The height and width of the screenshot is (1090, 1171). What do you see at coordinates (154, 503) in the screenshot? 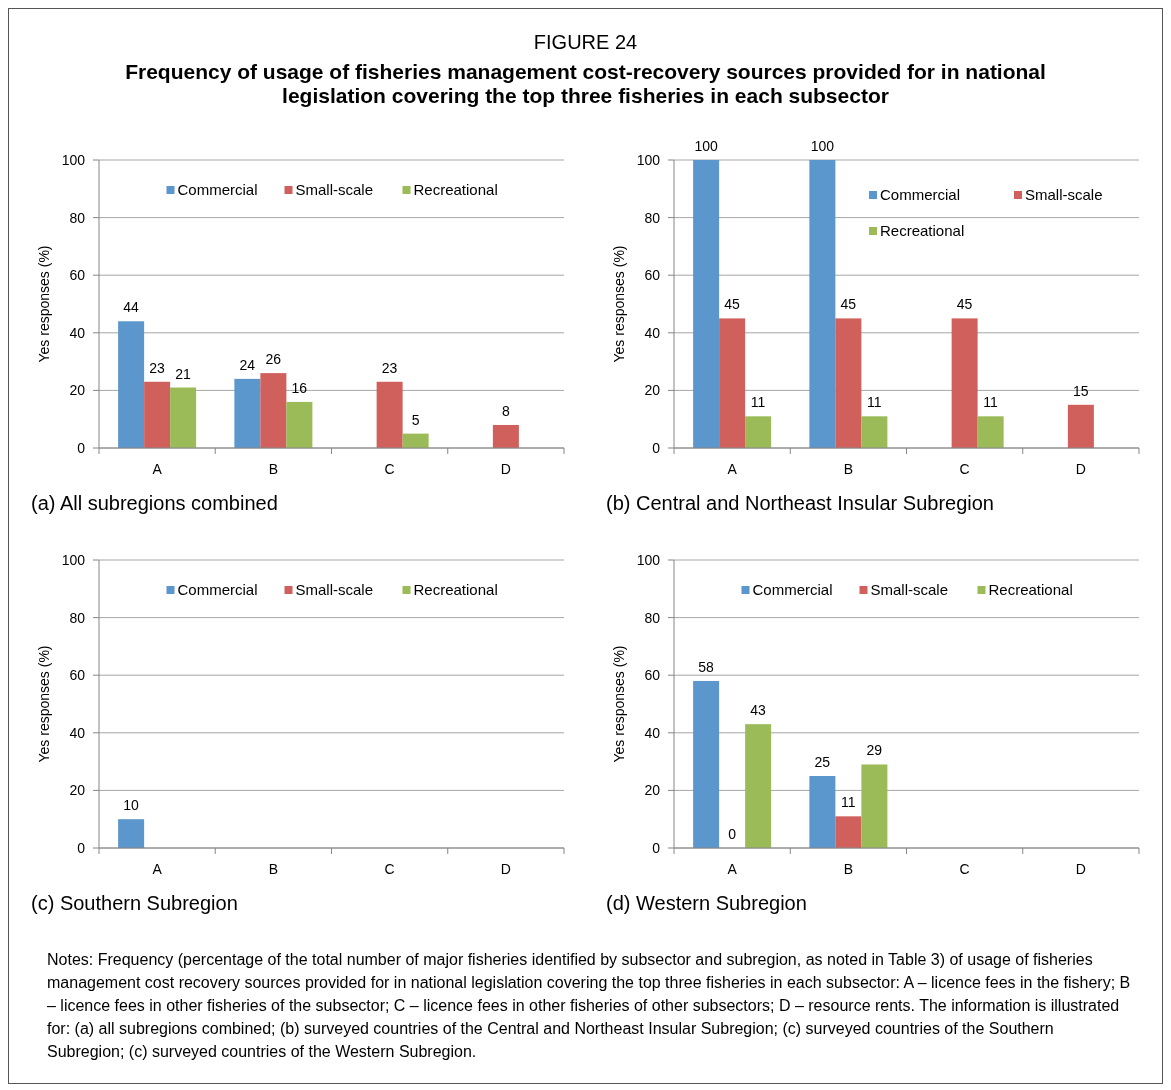
I see `x-axis-title: (a) All subregions combined` at bounding box center [154, 503].